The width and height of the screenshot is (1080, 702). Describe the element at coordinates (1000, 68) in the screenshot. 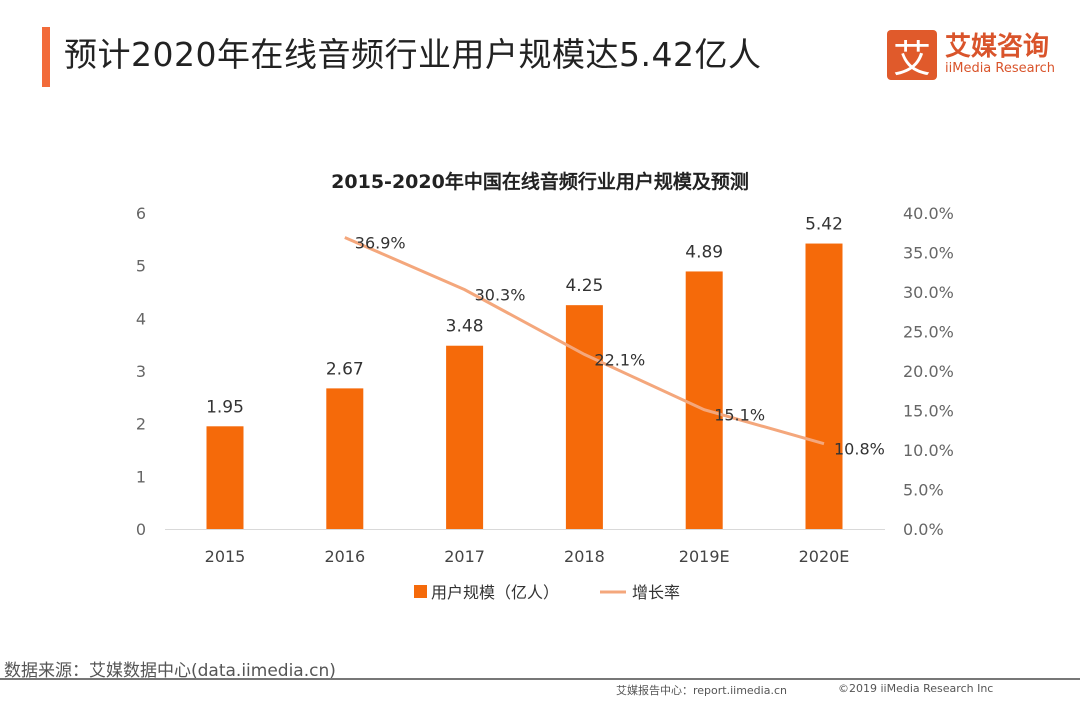

I see `logo-en: iiMedia Research` at that location.